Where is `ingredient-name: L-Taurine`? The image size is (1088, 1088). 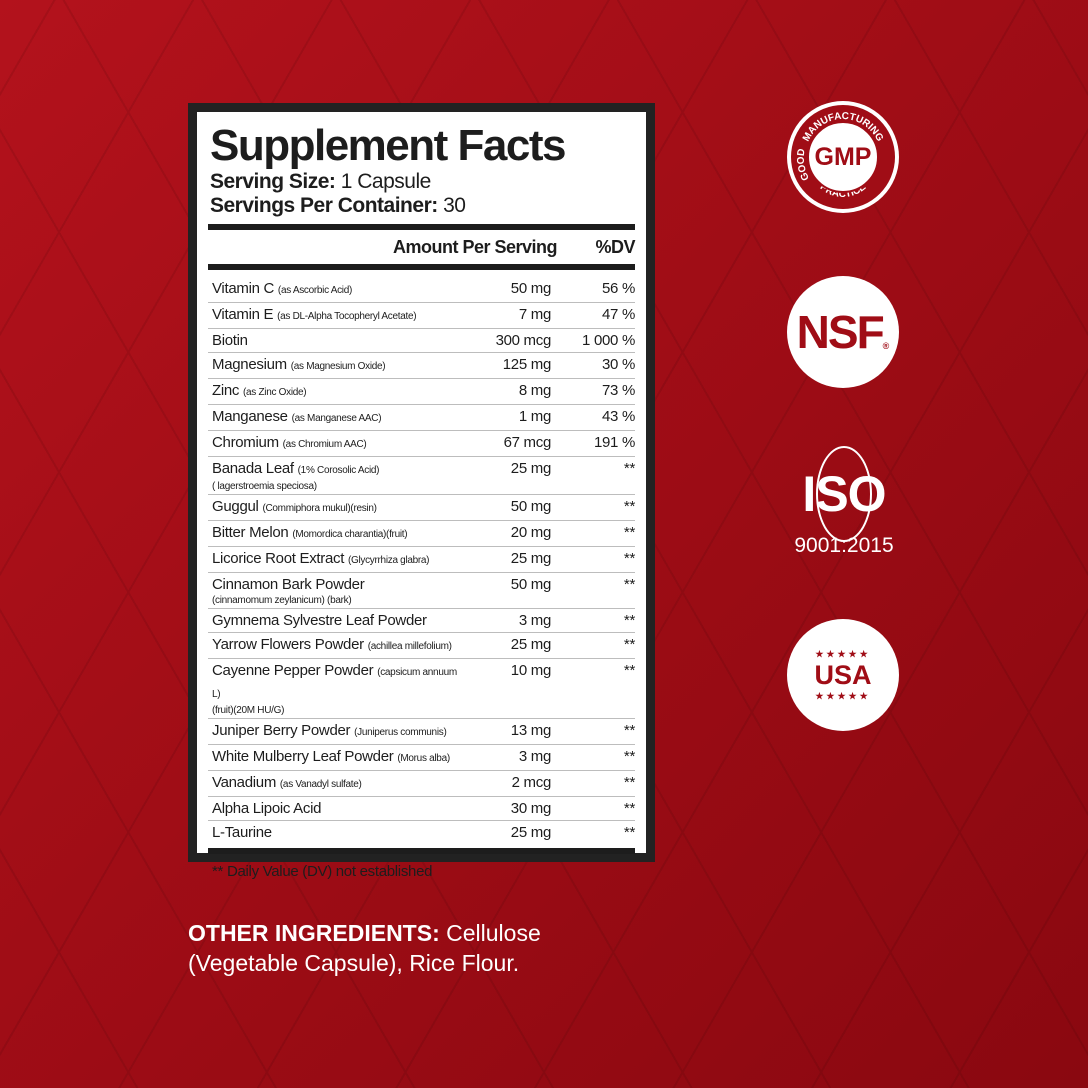 ingredient-name: L-Taurine is located at coordinates (242, 832).